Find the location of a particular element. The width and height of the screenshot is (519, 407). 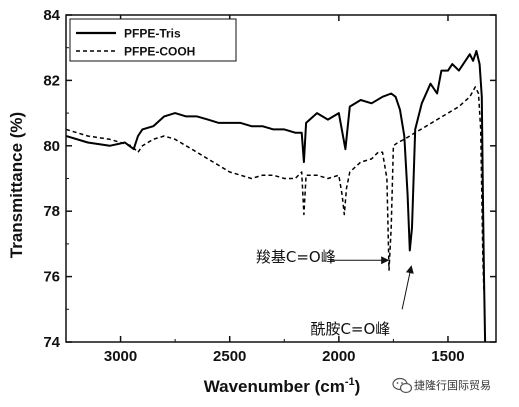

wechat-icon is located at coordinates (402, 385).